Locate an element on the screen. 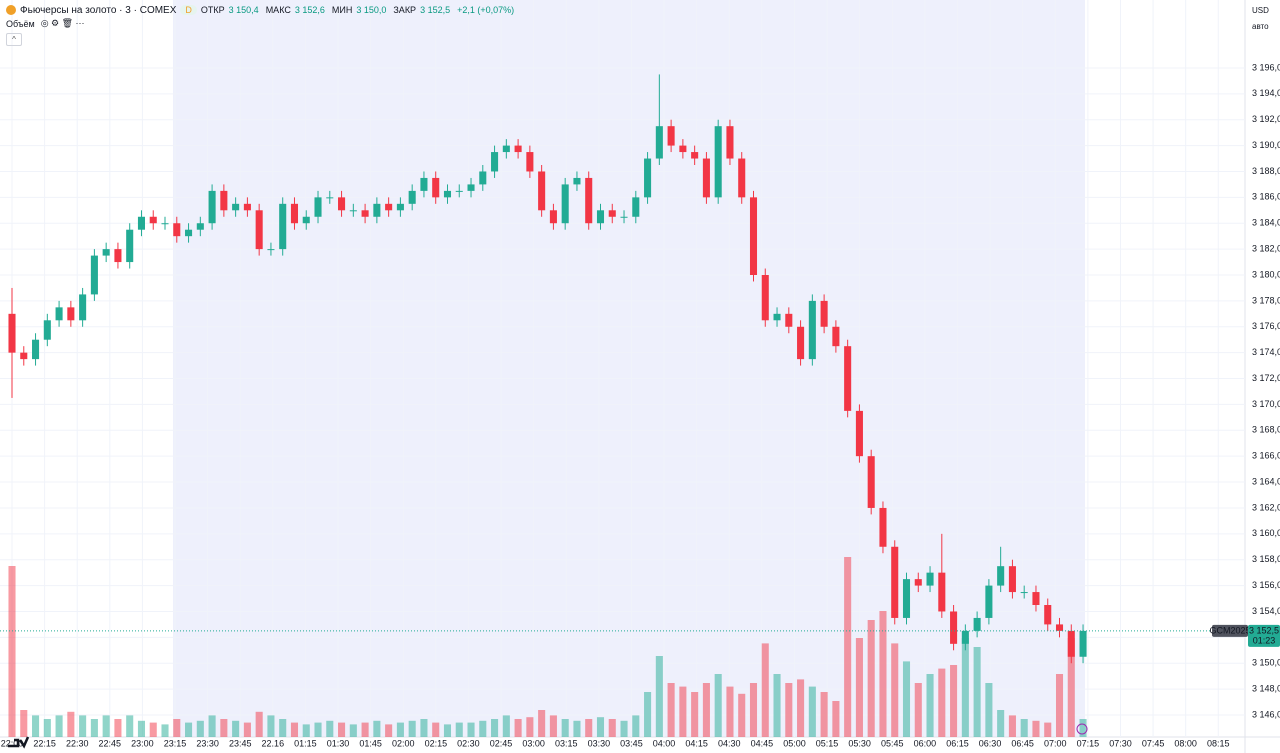  y-tick-label: 3 178,0 is located at coordinates (1266, 300).